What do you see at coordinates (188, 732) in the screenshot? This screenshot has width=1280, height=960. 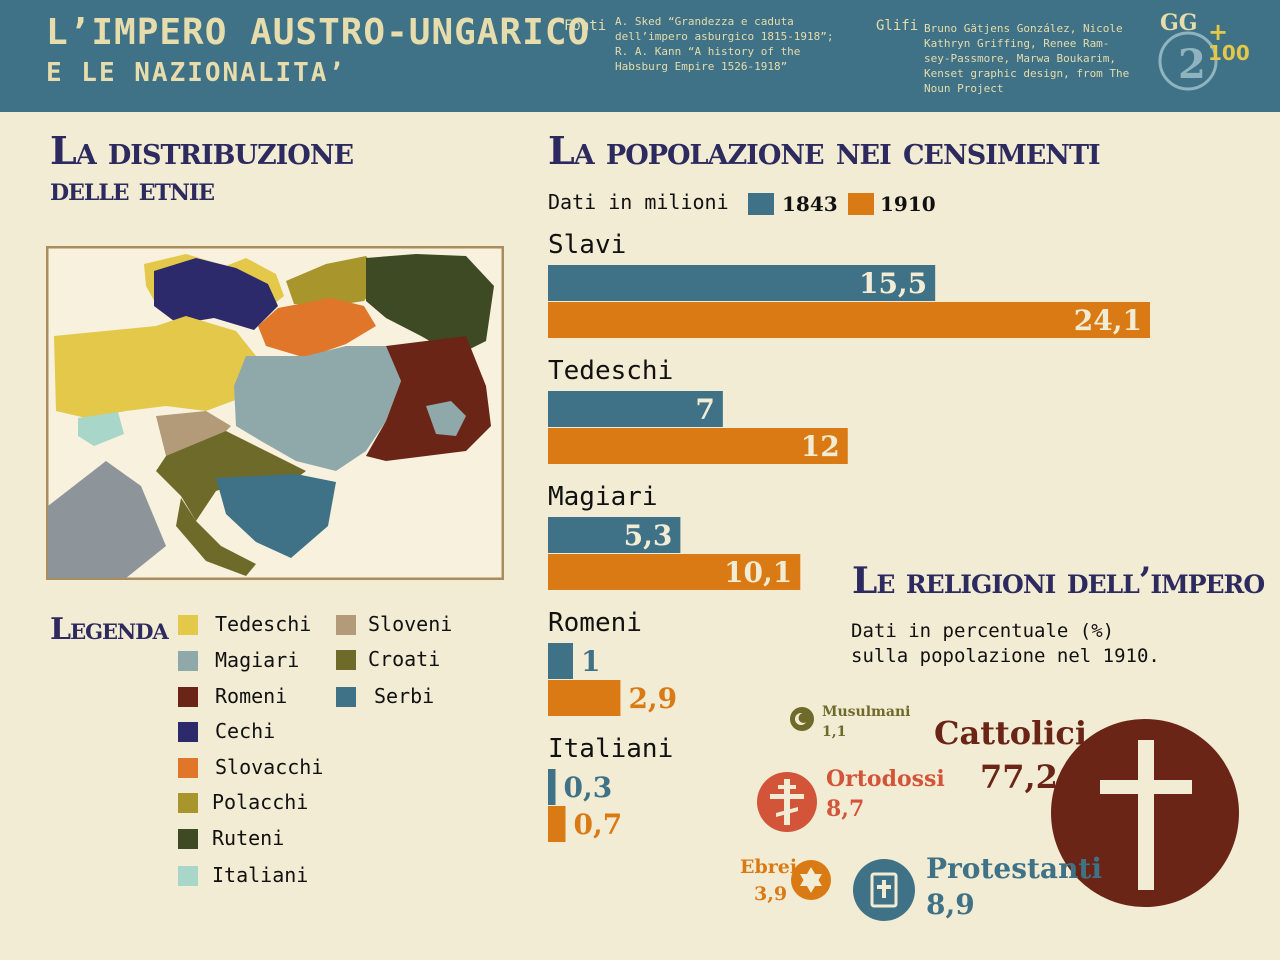 I see `legend-swatch-cechi` at bounding box center [188, 732].